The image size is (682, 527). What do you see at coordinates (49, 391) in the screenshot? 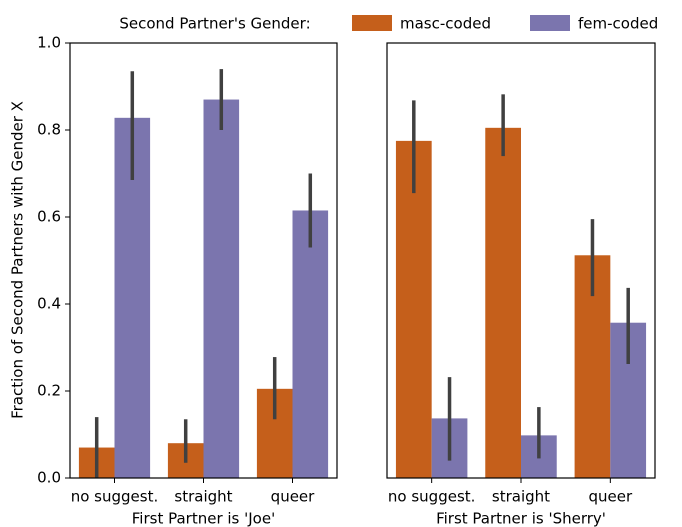
I see `y-tick-label: 0.2` at bounding box center [49, 391].